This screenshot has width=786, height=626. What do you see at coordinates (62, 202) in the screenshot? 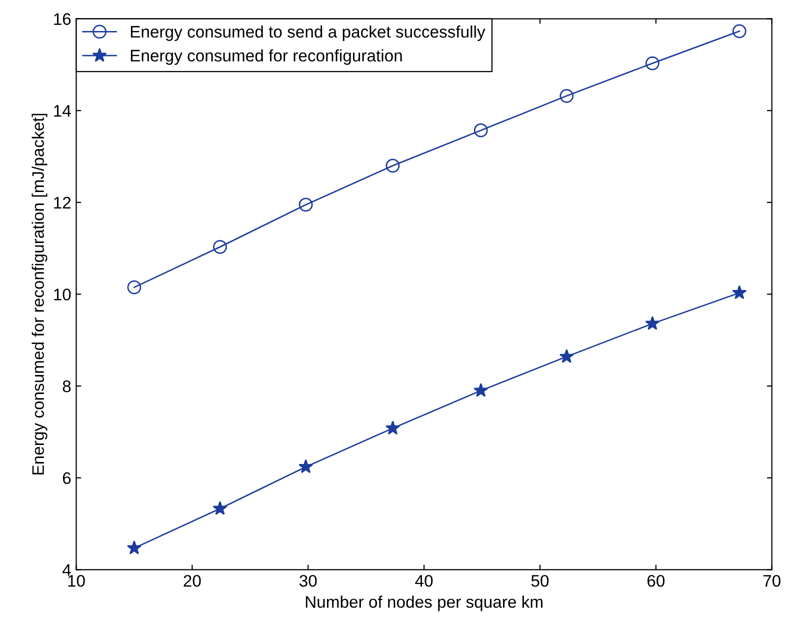
I see `y-tick-label: 12` at bounding box center [62, 202].